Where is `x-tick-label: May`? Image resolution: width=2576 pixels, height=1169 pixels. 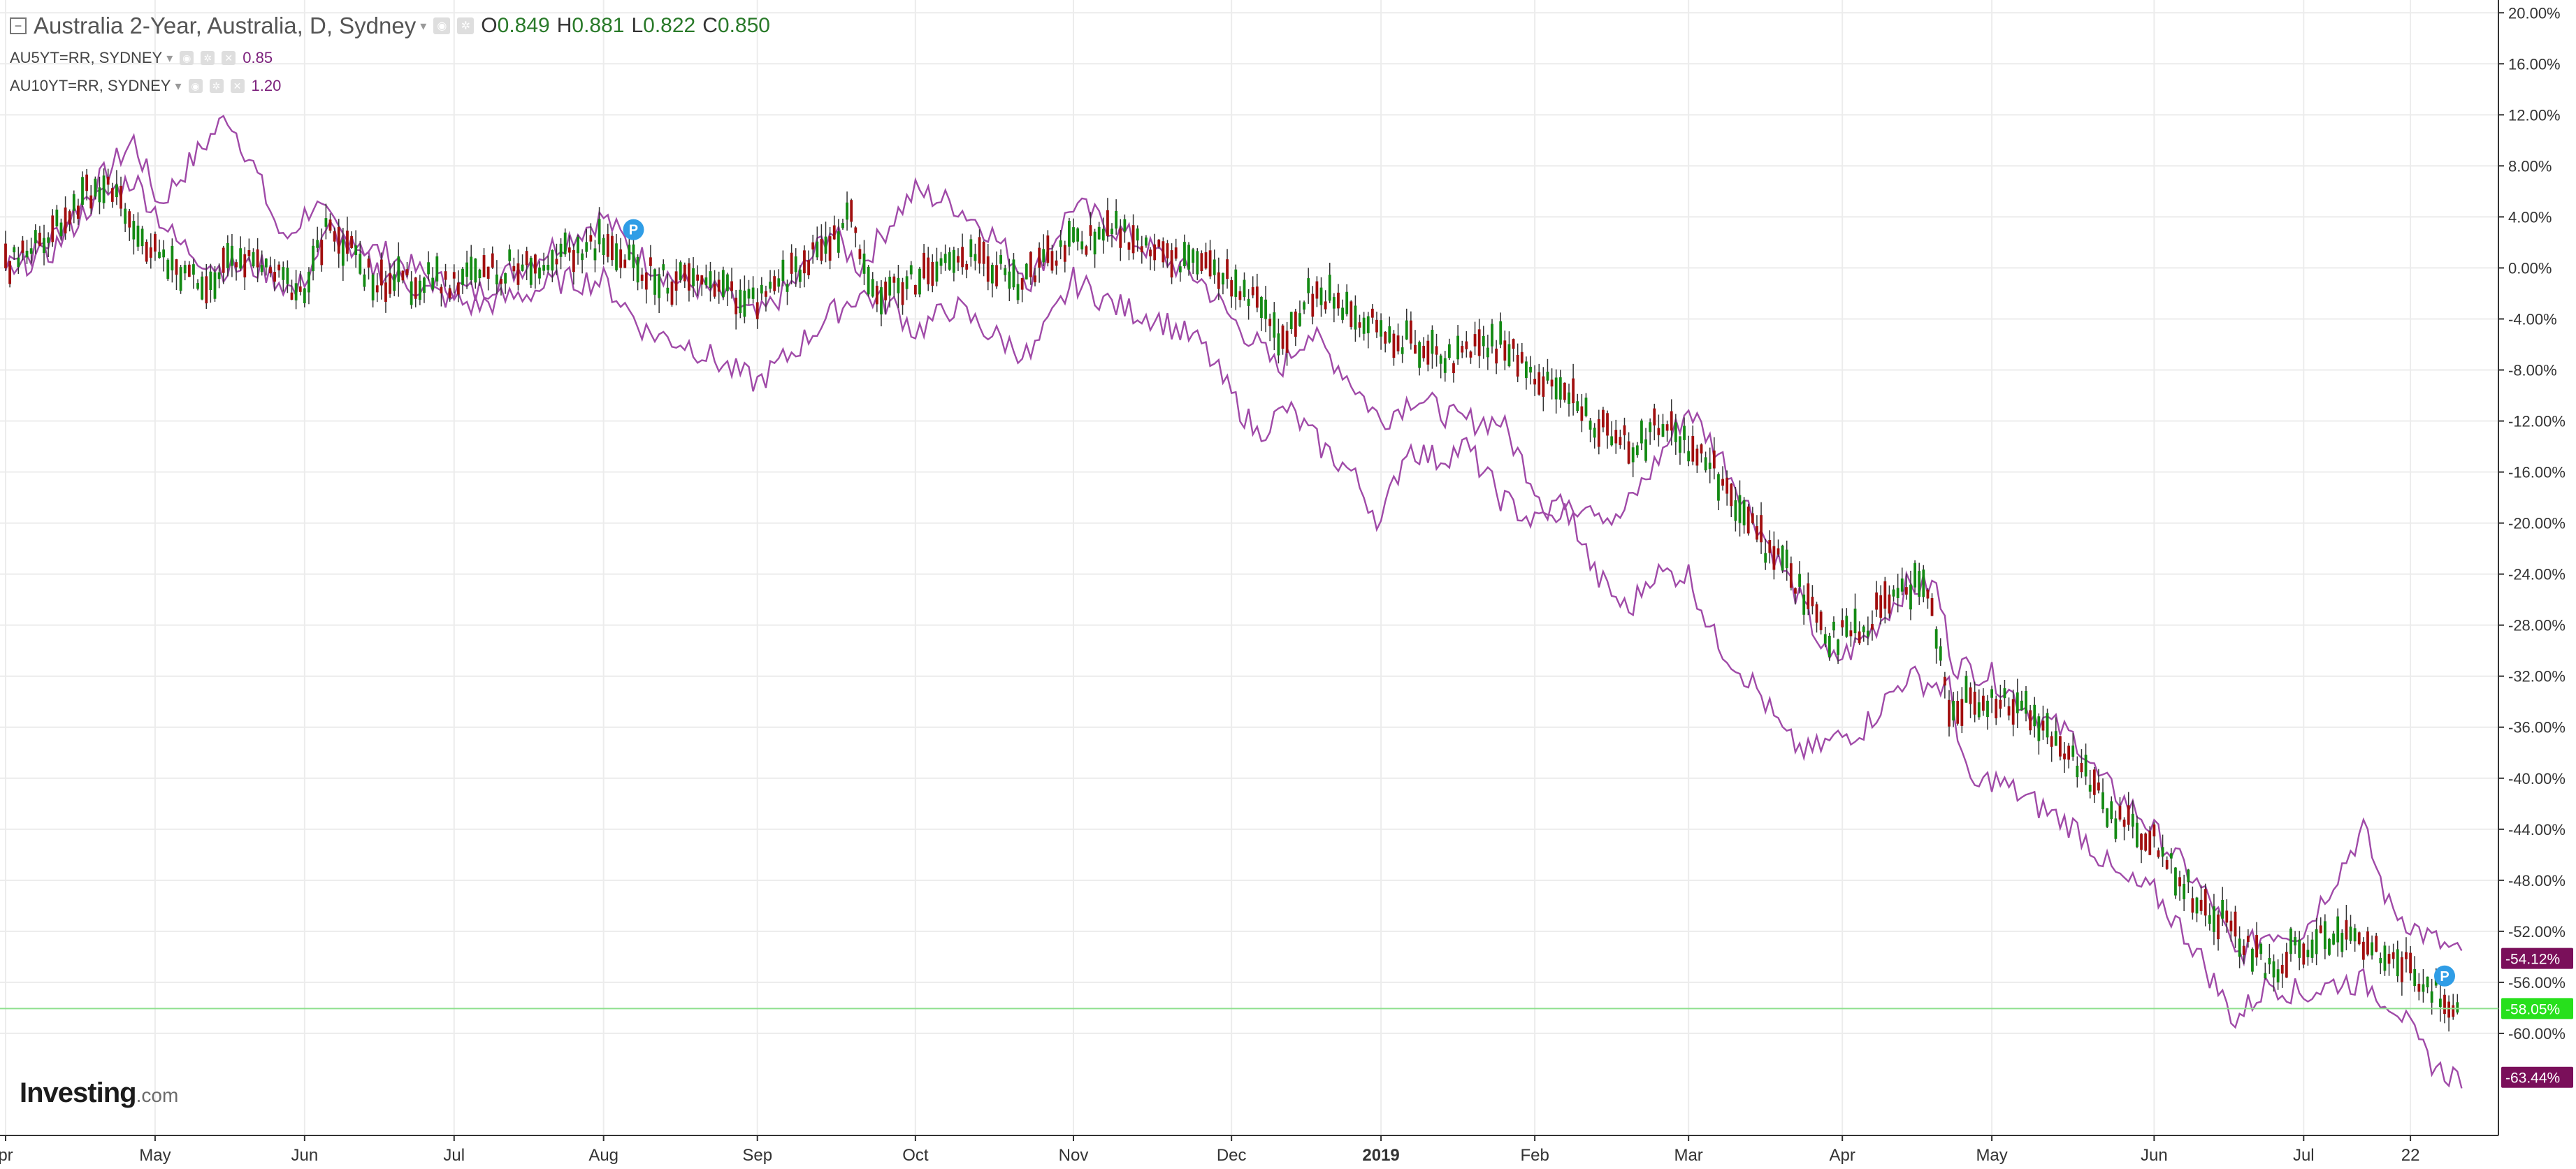
x-tick-label: May is located at coordinates (155, 1155).